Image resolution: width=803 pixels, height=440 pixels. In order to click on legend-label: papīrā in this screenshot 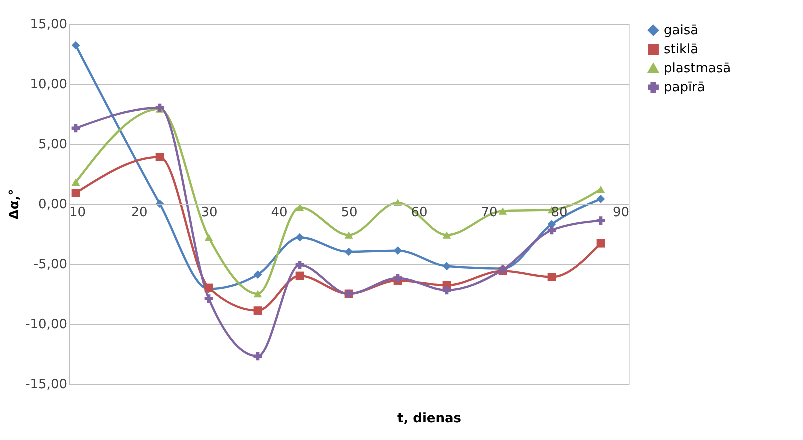, I will do `click(685, 88)`.